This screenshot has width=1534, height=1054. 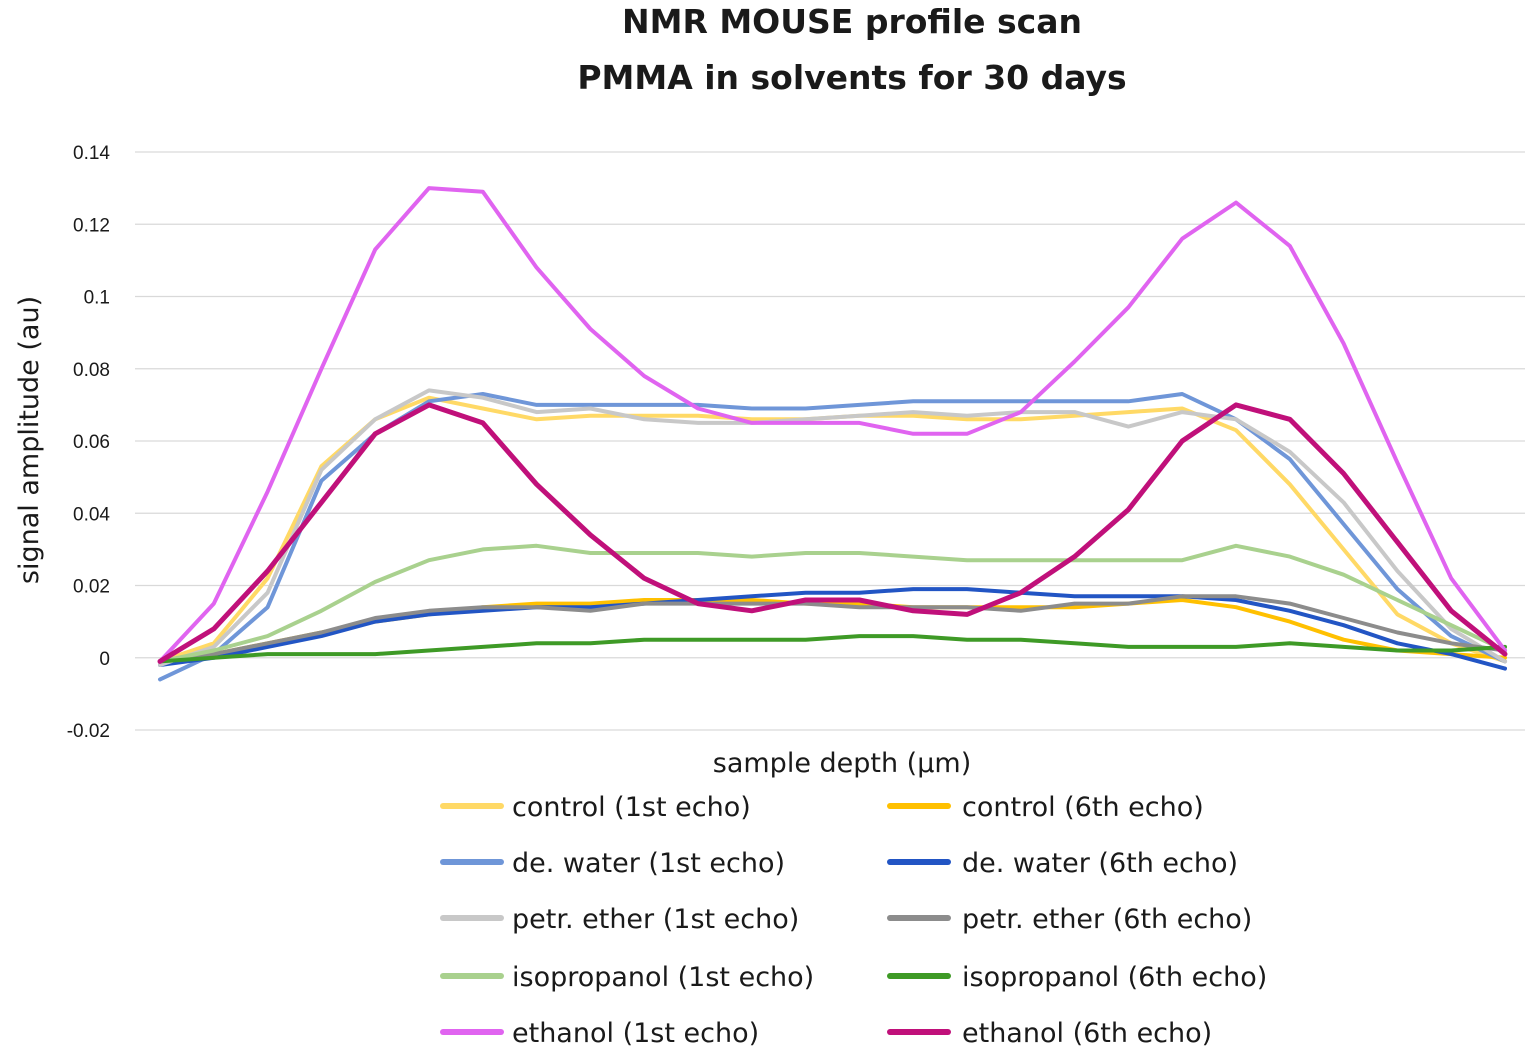 I want to click on y-tick-label: -0.02, so click(x=88, y=731).